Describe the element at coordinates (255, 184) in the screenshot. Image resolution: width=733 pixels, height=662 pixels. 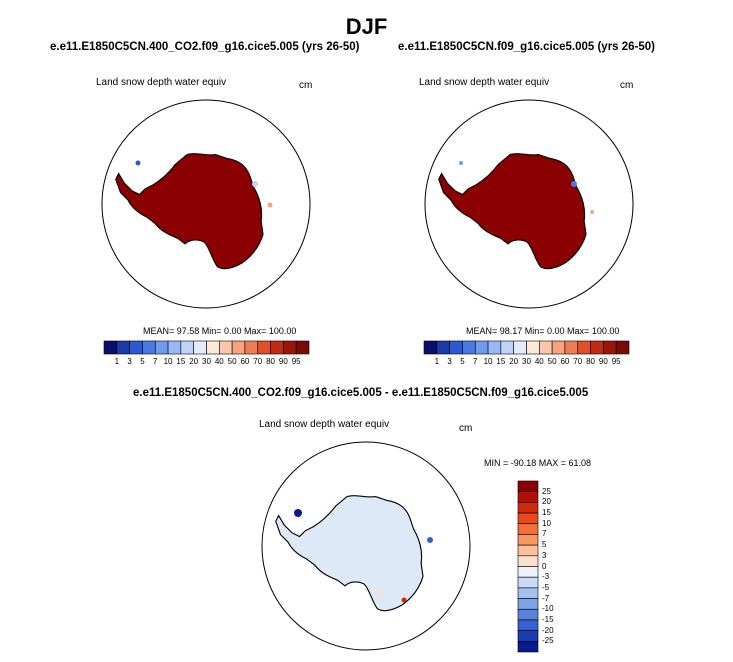
I see `panel1-coast-patch` at that location.